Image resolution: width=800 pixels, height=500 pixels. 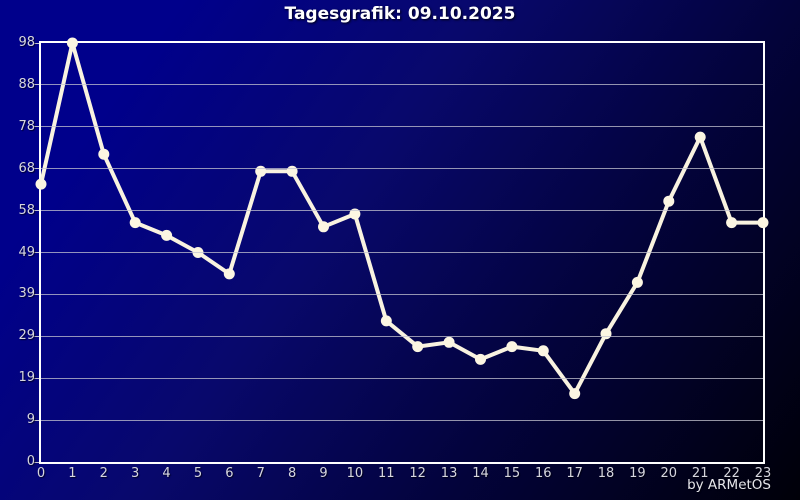 I want to click on x-tick-label: 11, so click(x=386, y=473).